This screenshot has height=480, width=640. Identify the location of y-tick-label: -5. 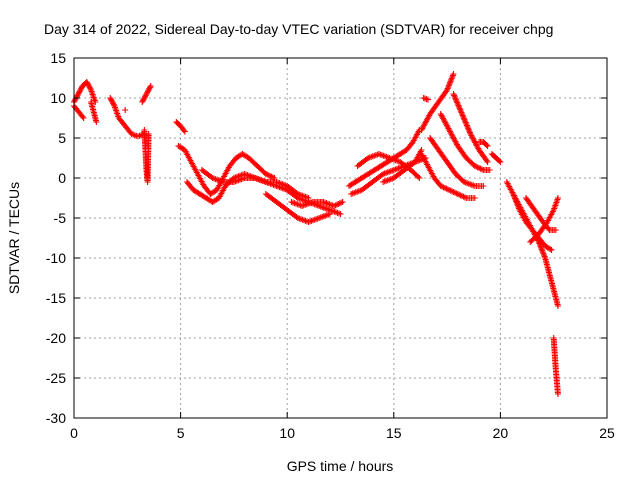
(60, 218).